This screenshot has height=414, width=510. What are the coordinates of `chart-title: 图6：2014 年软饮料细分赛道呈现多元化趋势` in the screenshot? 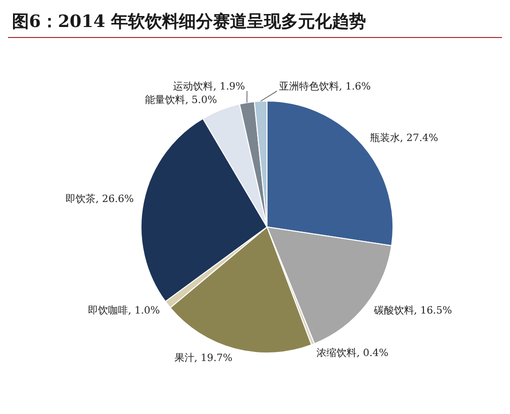 It's located at (255, 23).